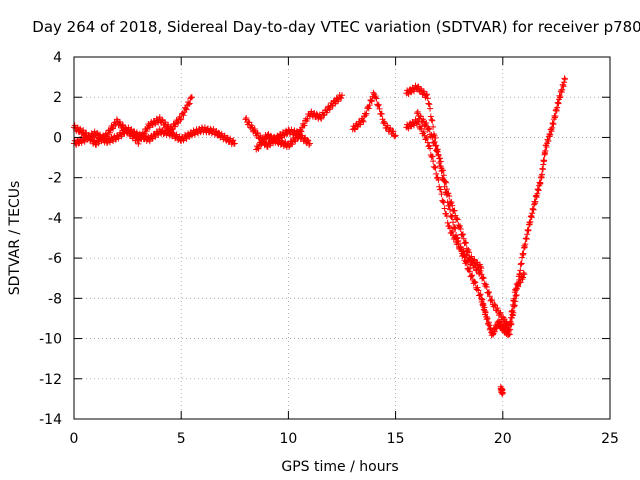 The image size is (640, 480). What do you see at coordinates (57, 58) in the screenshot?
I see `y-tick-label: 4` at bounding box center [57, 58].